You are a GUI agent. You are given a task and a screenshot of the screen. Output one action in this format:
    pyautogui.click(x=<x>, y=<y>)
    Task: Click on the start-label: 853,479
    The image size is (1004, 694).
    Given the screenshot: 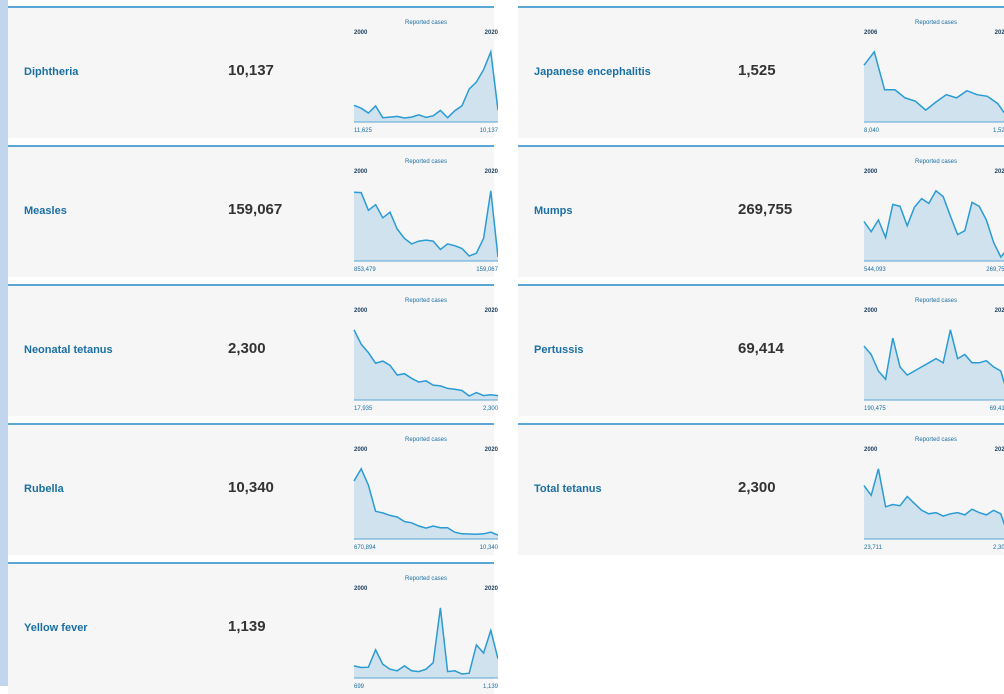 What is the action you would take?
    pyautogui.click(x=365, y=270)
    